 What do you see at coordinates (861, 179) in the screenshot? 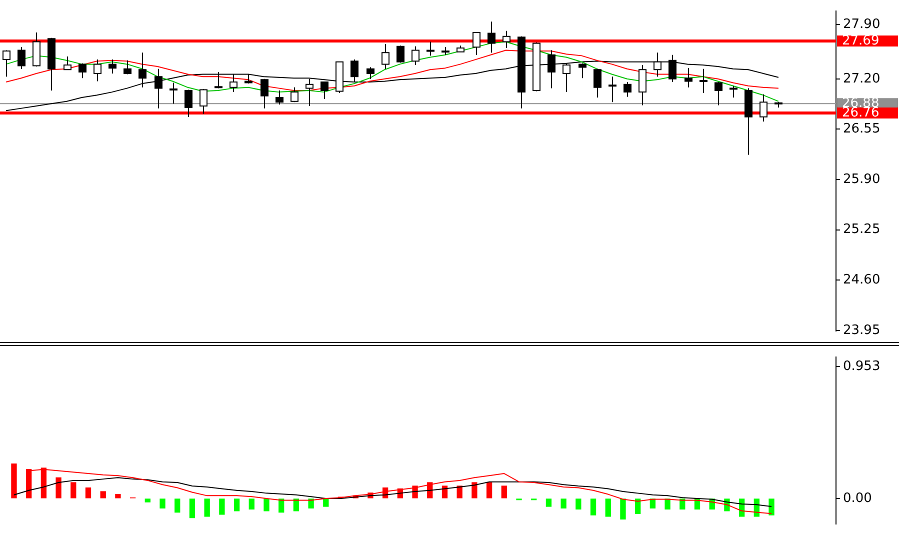
I see `y-tick-label: 25.90` at bounding box center [861, 179].